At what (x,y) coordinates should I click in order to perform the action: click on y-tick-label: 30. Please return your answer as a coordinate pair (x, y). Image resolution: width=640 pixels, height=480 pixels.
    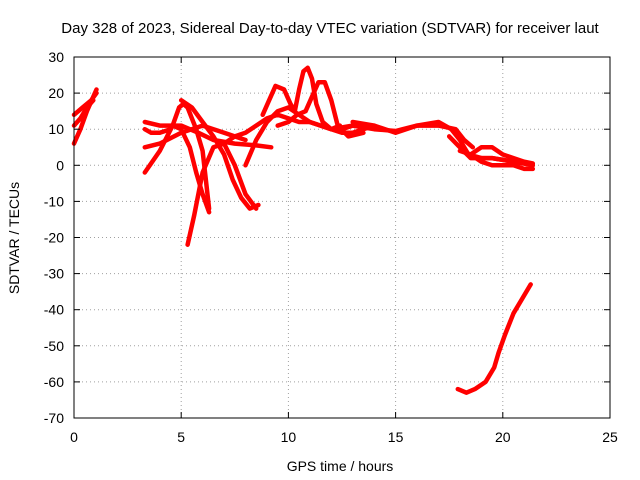
    Looking at the image, I should click on (56, 57).